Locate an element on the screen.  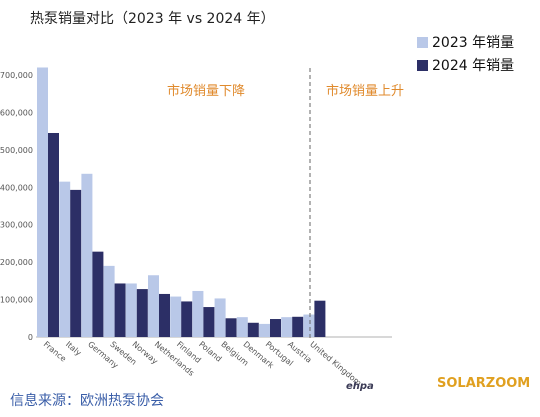
bar-netherlands-2024 is located at coordinates (164, 315).